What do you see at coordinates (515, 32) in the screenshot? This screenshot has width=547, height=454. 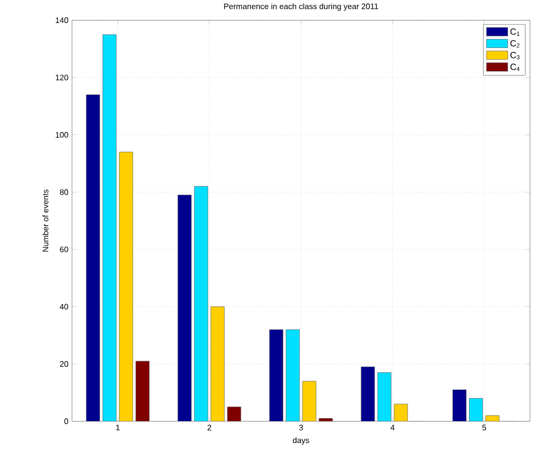 I see `legend-label: C$_{1}$` at bounding box center [515, 32].